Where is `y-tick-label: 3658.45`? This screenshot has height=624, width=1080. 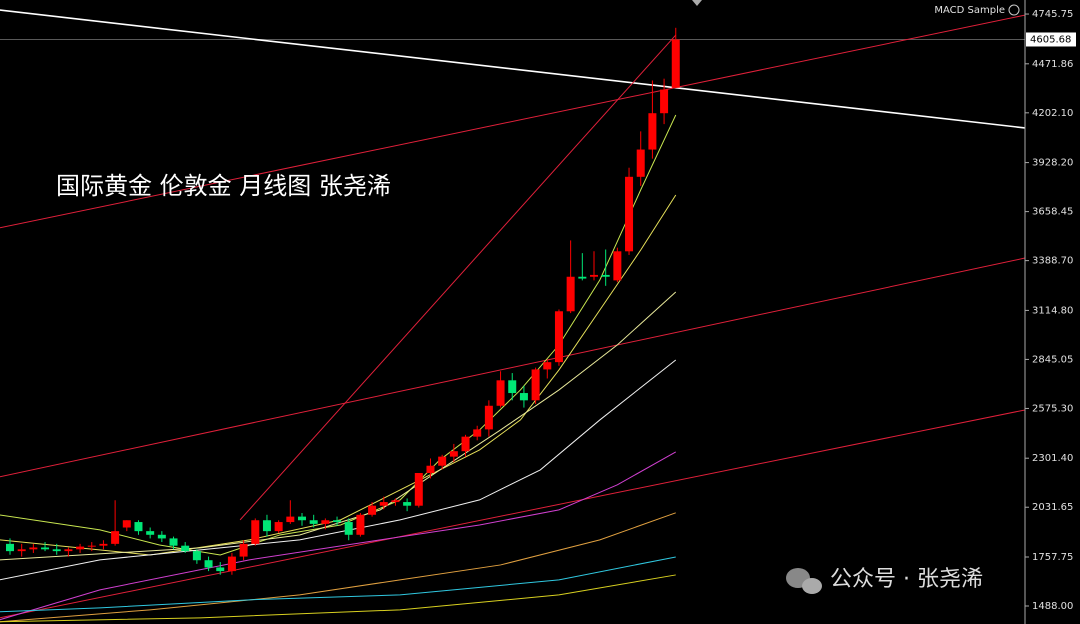
y-tick-label: 3658.45 is located at coordinates (1052, 212).